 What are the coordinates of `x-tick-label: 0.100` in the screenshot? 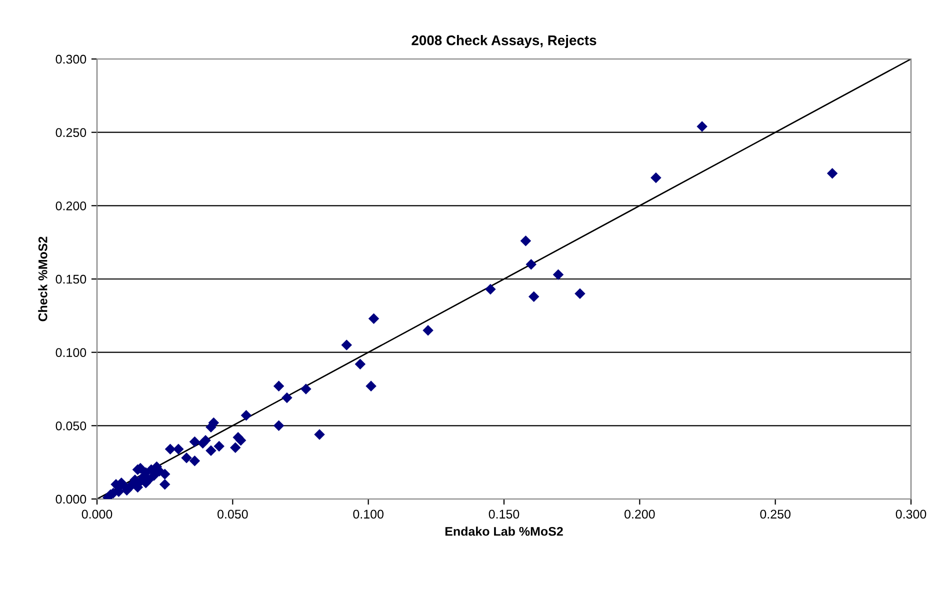 It's located at (368, 514).